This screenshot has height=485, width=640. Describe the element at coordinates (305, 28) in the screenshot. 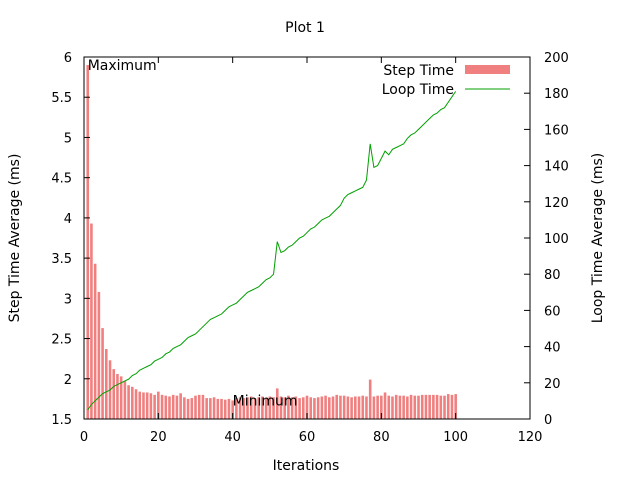

I see `chart-title: Plot 1` at that location.